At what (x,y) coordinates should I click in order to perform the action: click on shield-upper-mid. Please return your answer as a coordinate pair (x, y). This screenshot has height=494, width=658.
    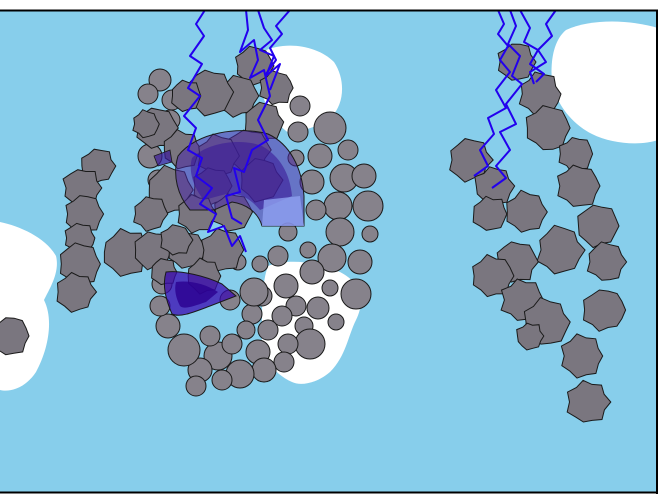
    Looking at the image, I should click on (241, 176).